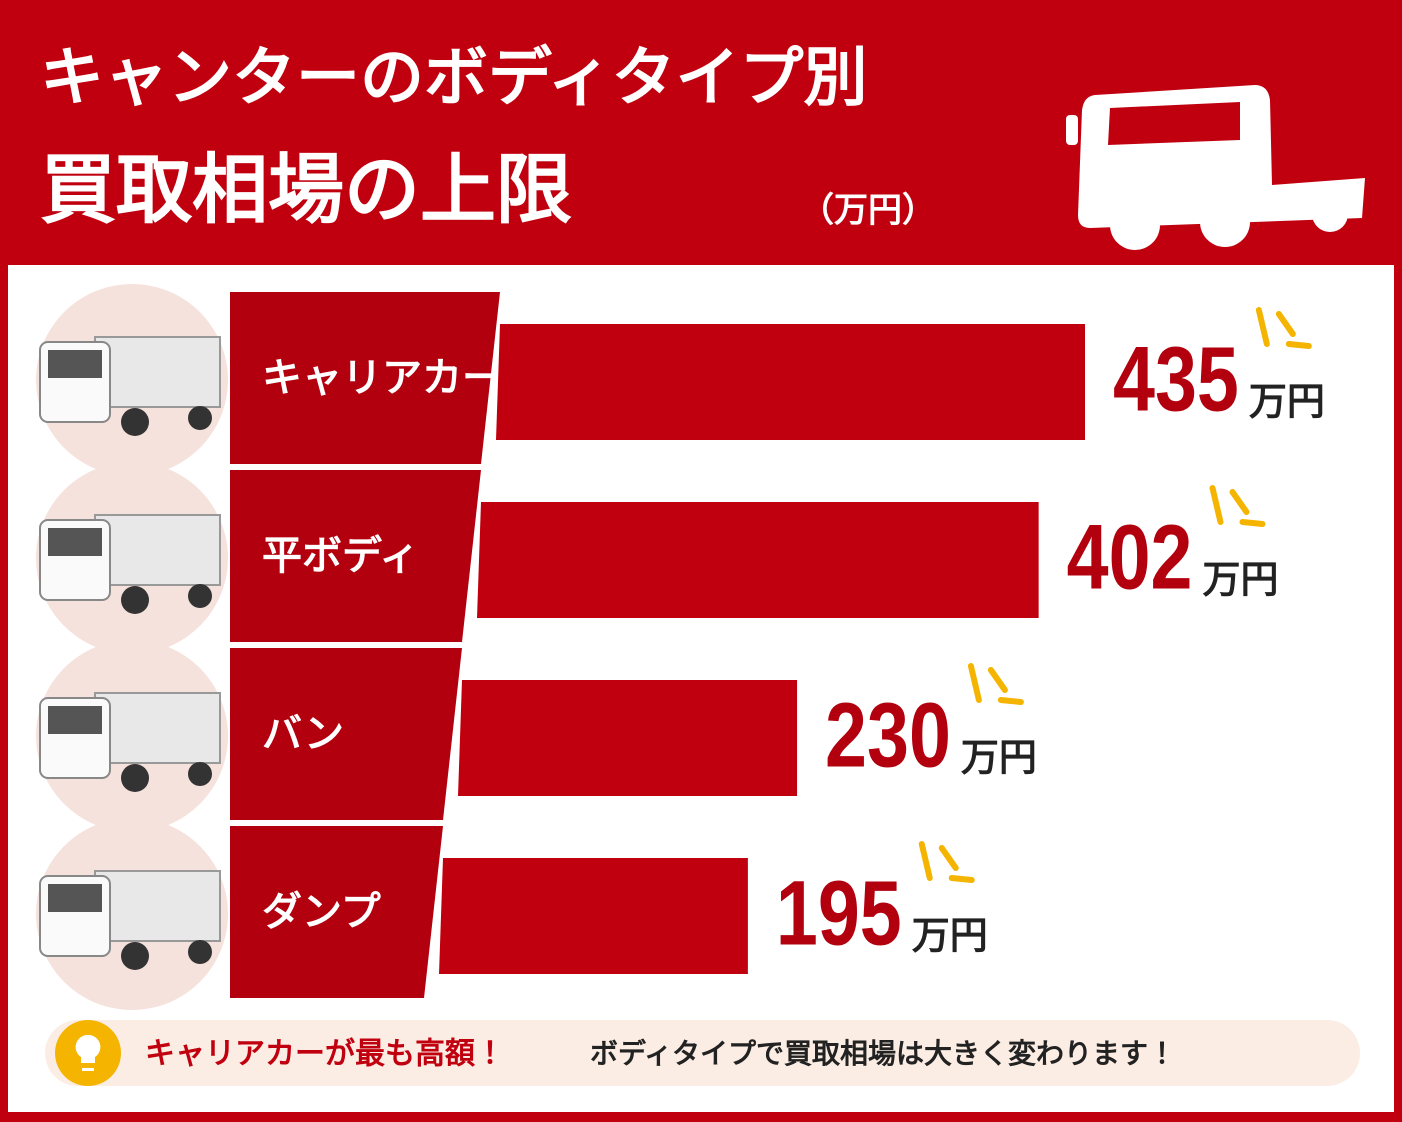 This screenshot has height=1122, width=1402. Describe the element at coordinates (1176, 378) in the screenshot. I see `value-label: 435` at that location.